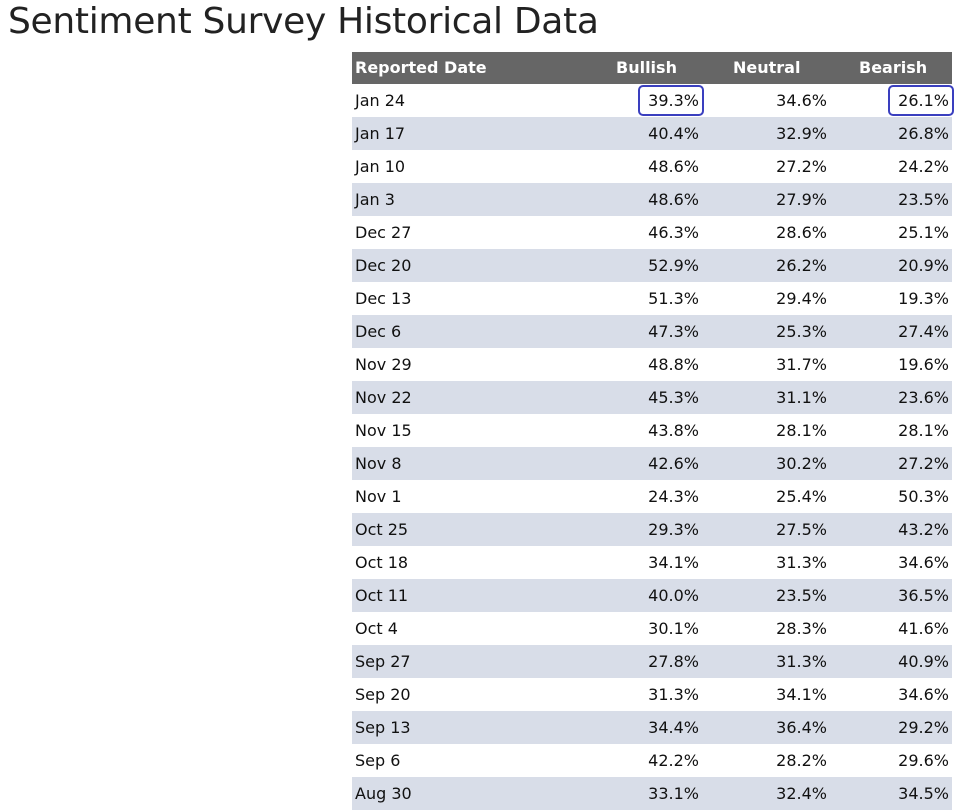  I want to click on page-title: Sentiment Survey Historical Data, so click(303, 21).